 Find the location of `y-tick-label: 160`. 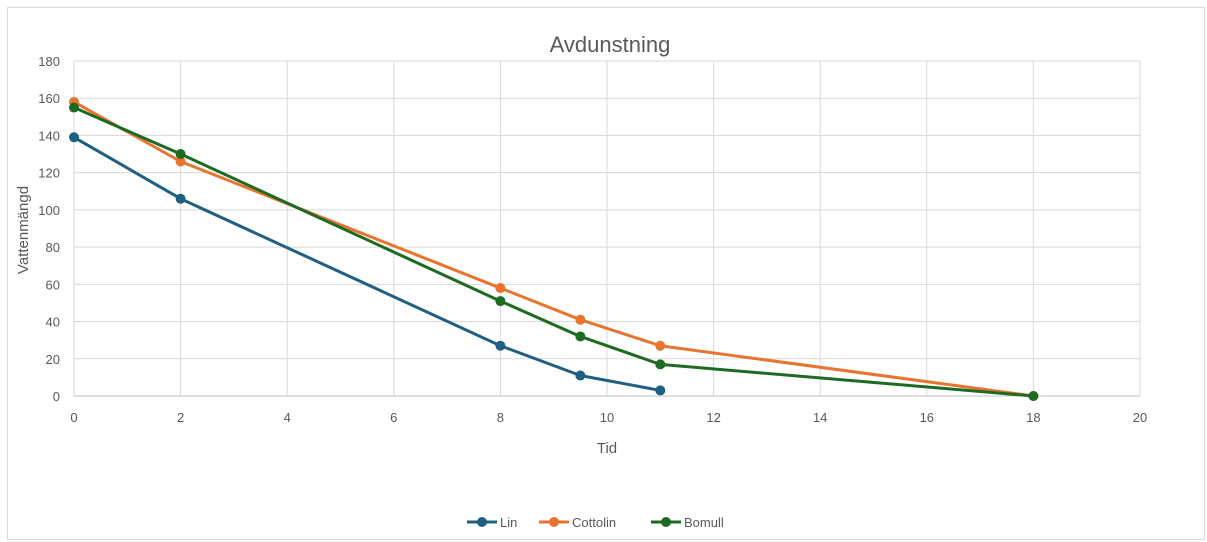

y-tick-label: 160 is located at coordinates (49, 98).